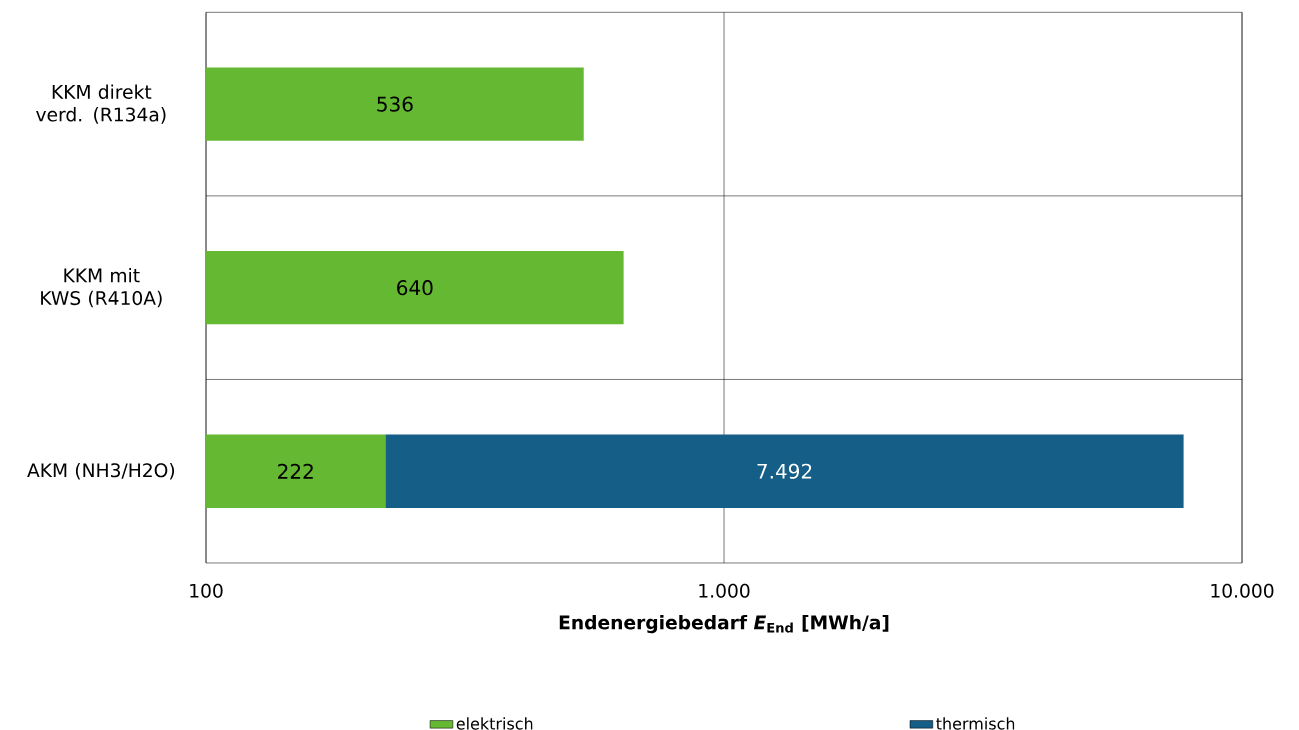 The width and height of the screenshot is (1299, 730). What do you see at coordinates (206, 590) in the screenshot?
I see `x-tick-label: 100` at bounding box center [206, 590].